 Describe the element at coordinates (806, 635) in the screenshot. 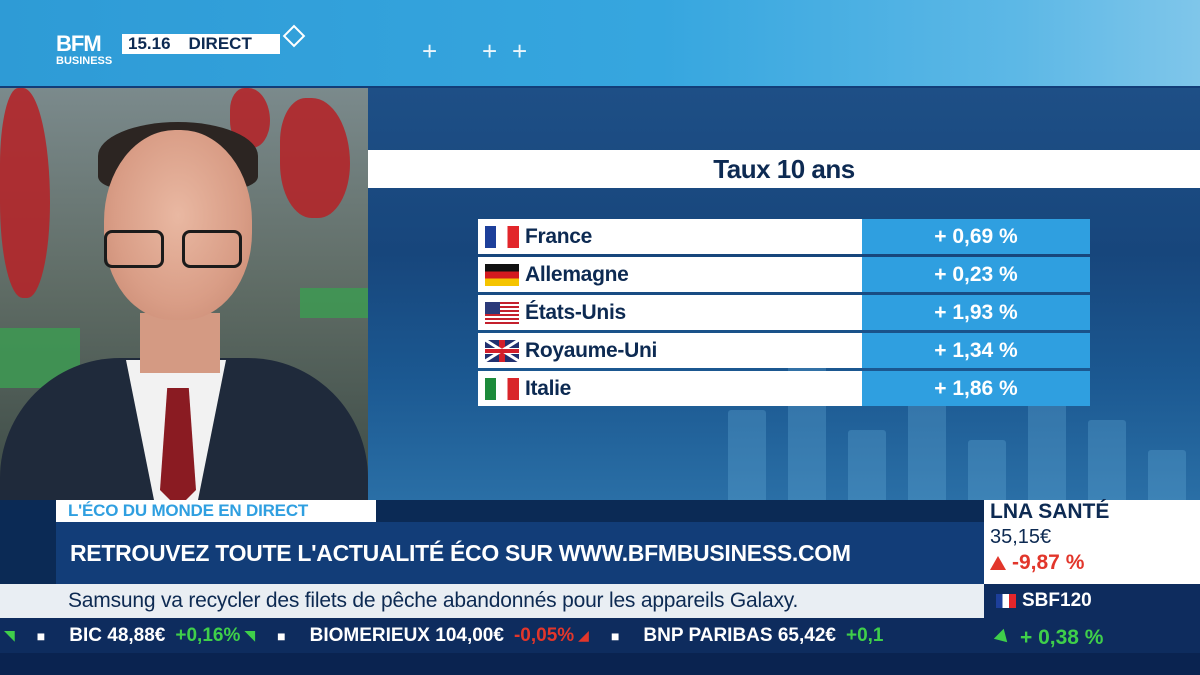

I see `ticker-price: 65,42€` at that location.